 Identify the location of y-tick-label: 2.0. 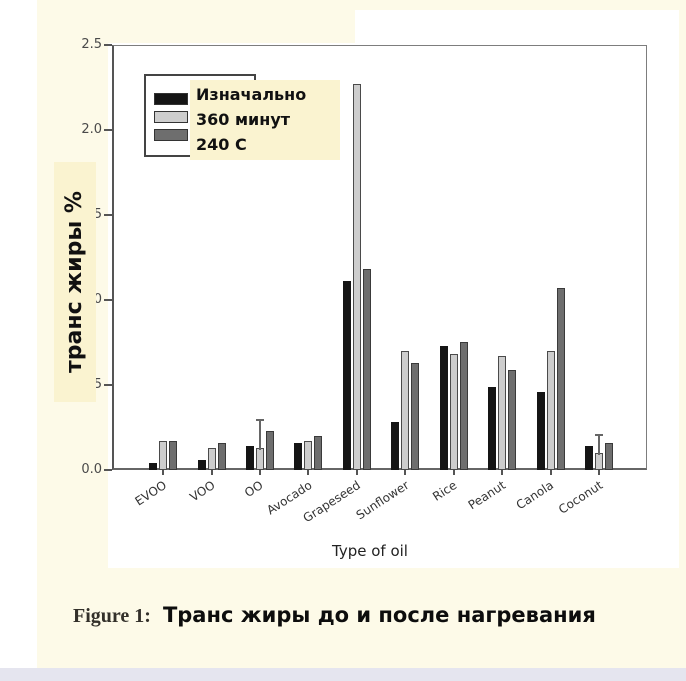
(91, 129).